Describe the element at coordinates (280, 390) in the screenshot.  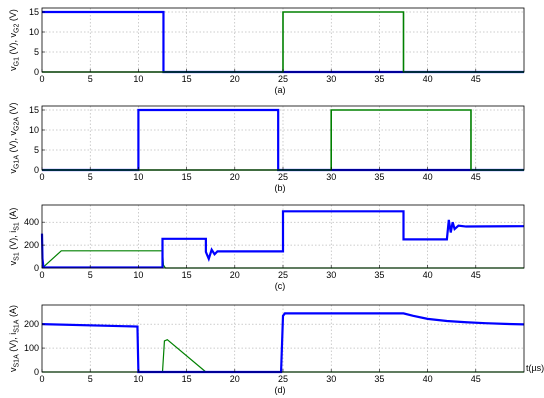
I see `panel-label: (d)` at that location.